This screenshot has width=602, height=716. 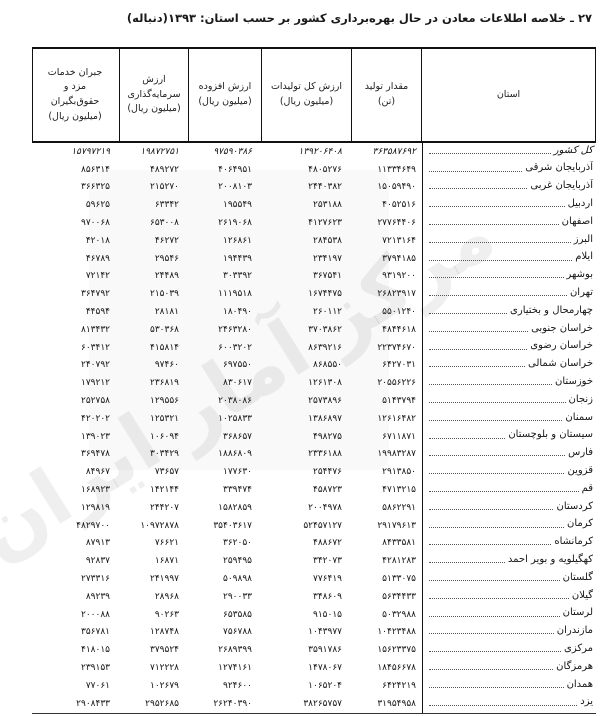 I want to click on cell-compensation: ۱۶۸۹۲۳, so click(x=96, y=490).